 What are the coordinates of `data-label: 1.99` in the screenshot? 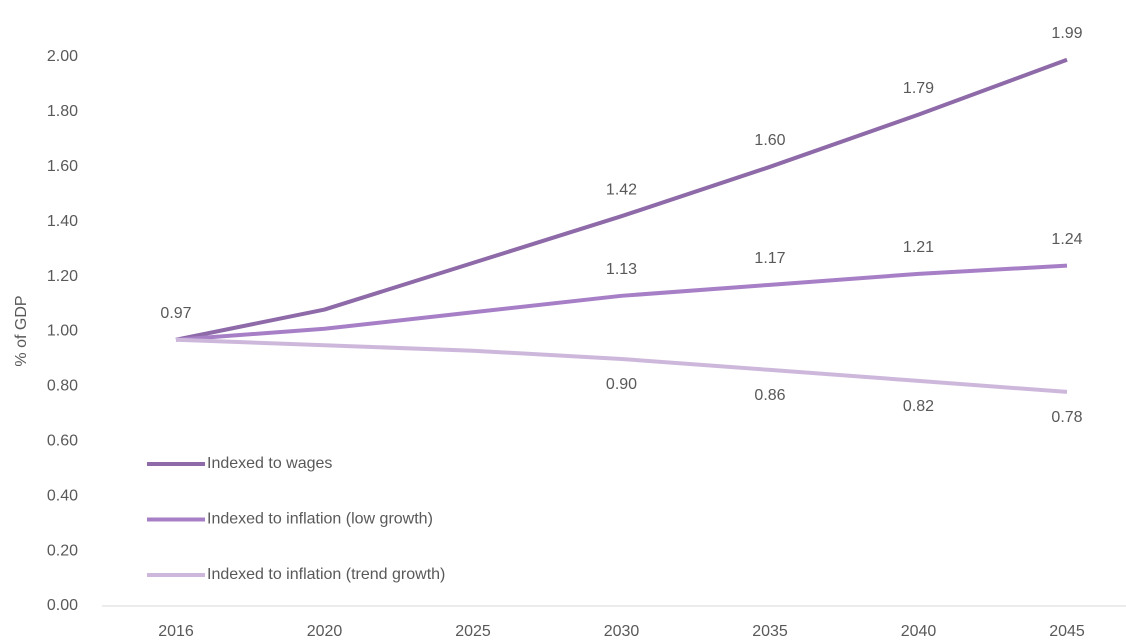 It's located at (1066, 33).